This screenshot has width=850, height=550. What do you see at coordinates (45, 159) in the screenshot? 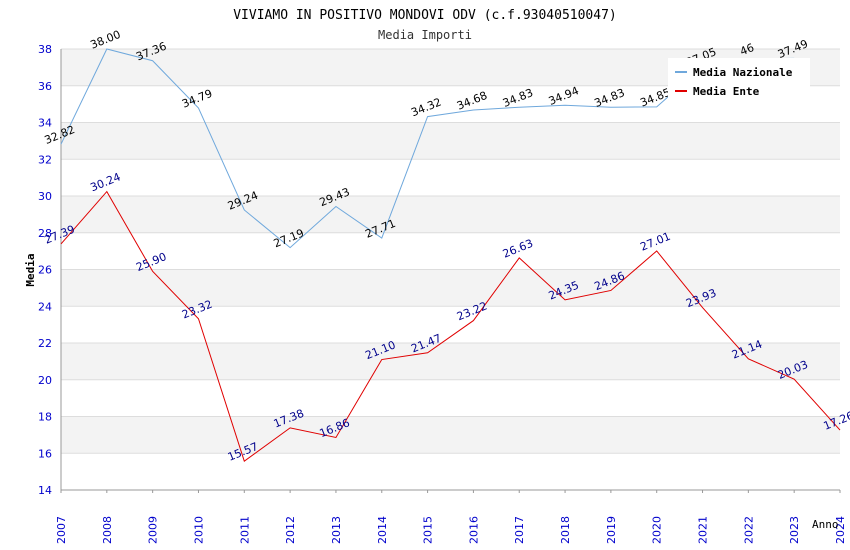
I see `y-tick-label: 32` at bounding box center [45, 159].